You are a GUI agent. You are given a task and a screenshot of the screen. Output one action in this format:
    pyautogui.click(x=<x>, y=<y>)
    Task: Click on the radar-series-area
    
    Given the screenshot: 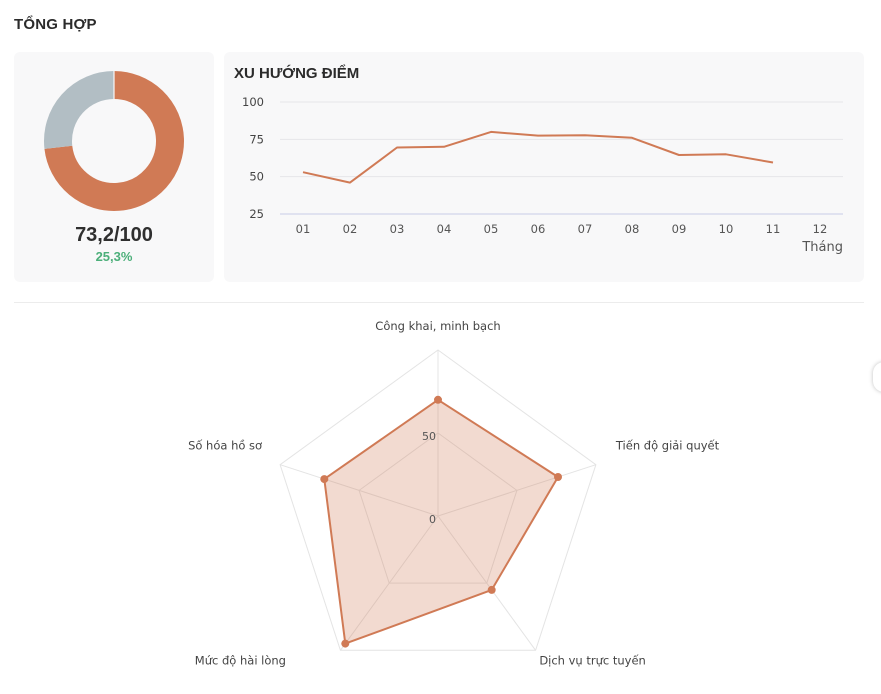 What is the action you would take?
    pyautogui.click(x=441, y=521)
    